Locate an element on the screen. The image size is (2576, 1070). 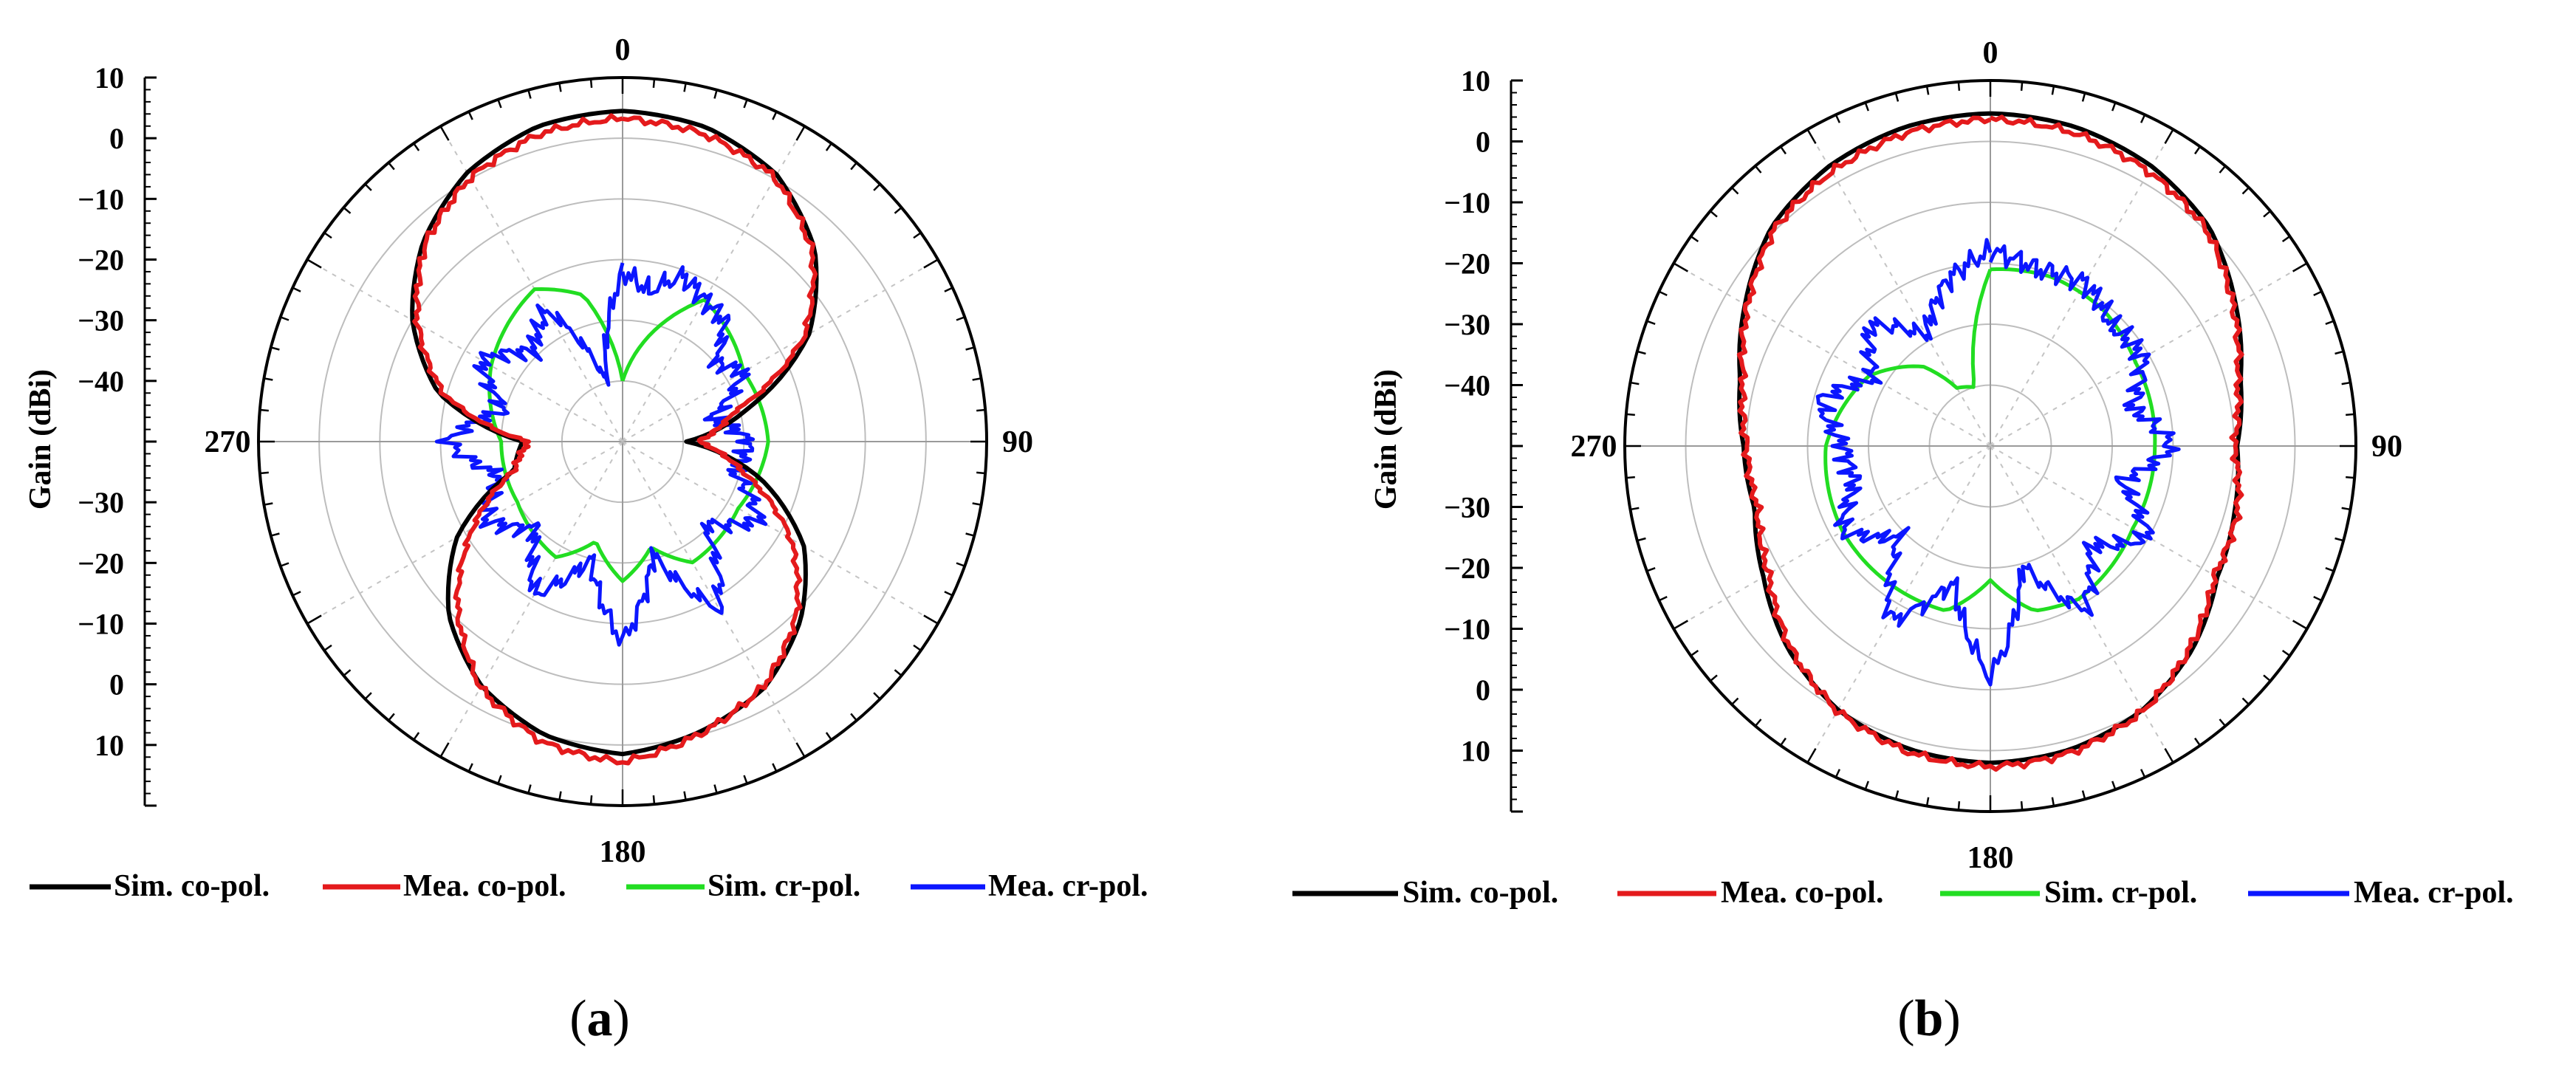
panel-letter: b is located at coordinates (1929, 1019).